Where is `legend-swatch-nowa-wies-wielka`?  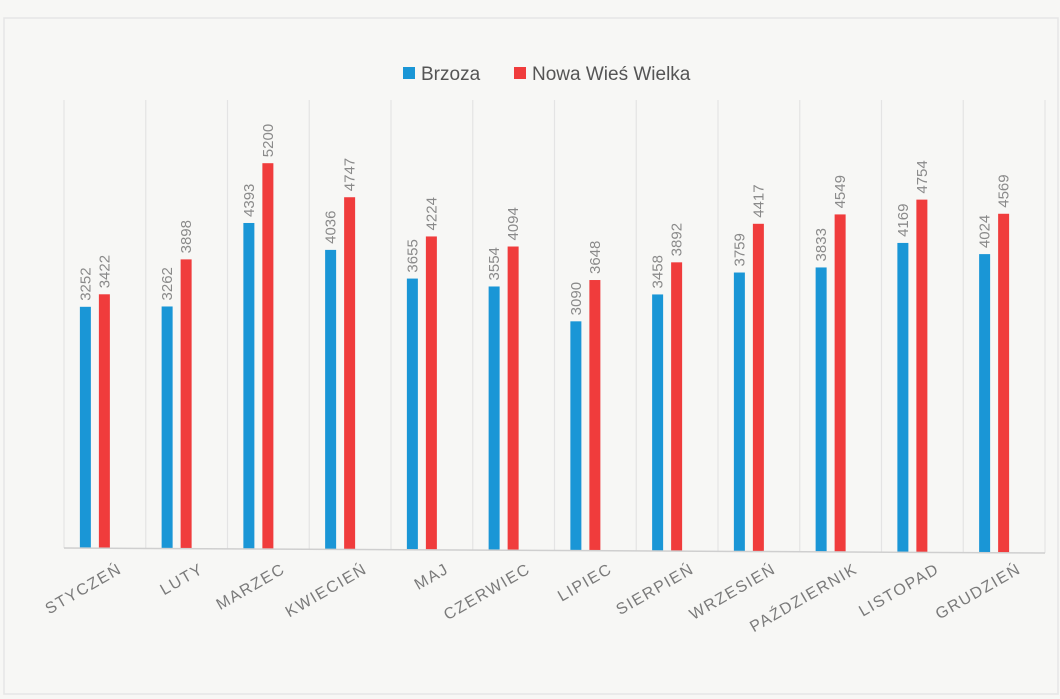 legend-swatch-nowa-wies-wielka is located at coordinates (520, 73).